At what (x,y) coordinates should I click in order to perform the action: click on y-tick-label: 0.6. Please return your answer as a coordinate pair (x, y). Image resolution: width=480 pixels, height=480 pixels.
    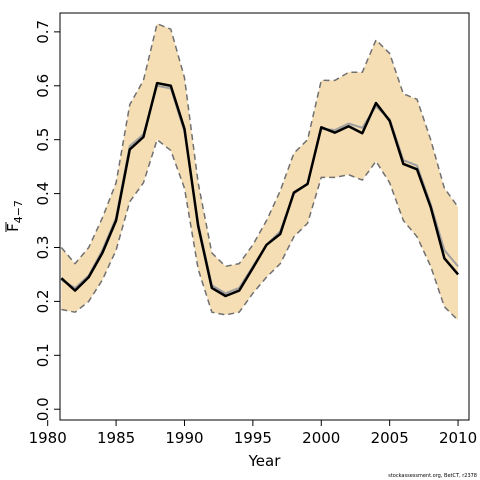
    Looking at the image, I should click on (43, 86).